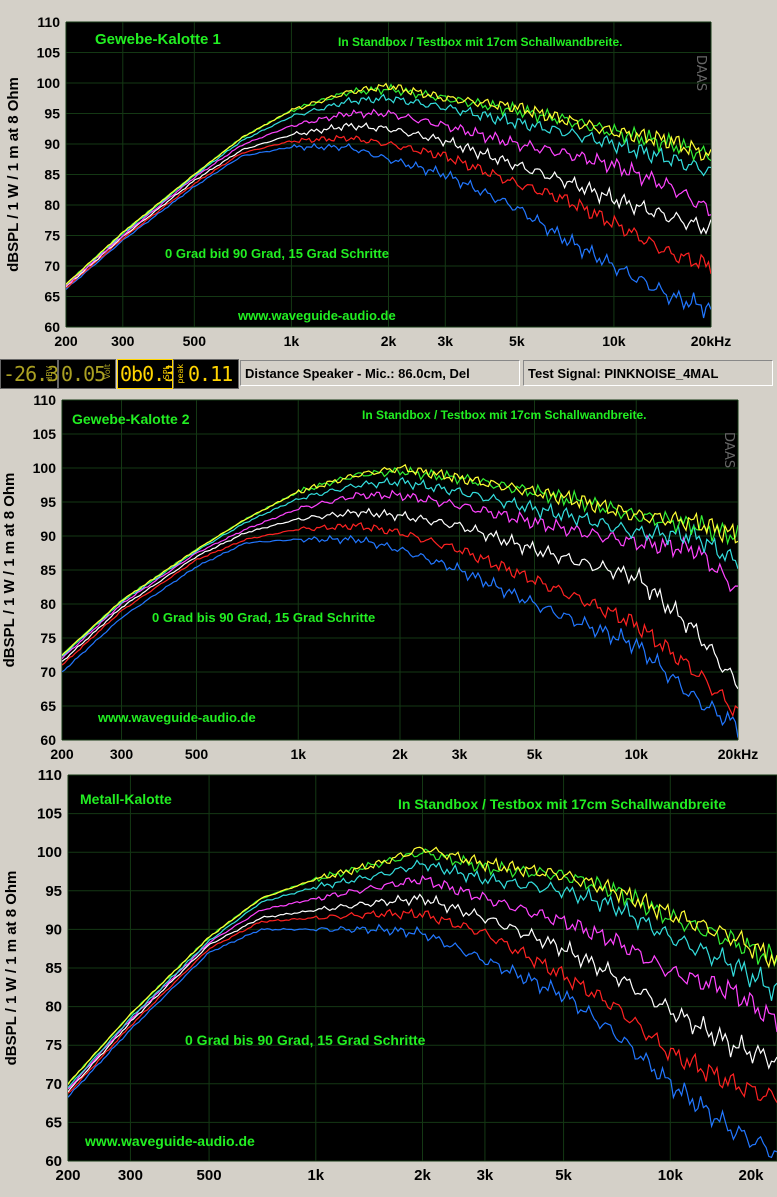 This screenshot has width=777, height=1197. I want to click on y-tick-label: 90, so click(52, 144).